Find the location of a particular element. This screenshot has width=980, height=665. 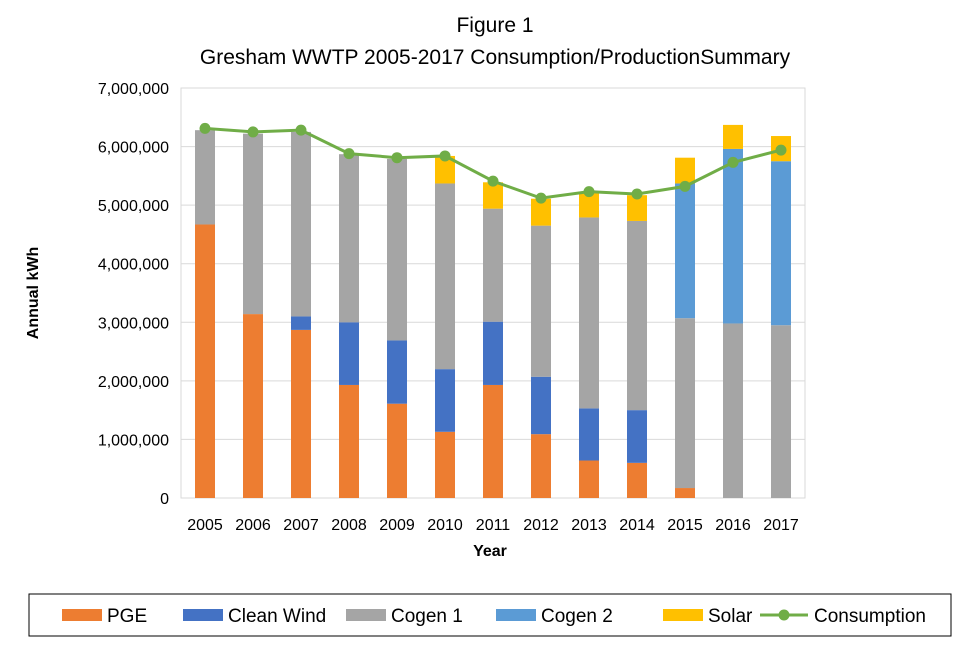

x-tick-label: 2007 is located at coordinates (301, 525).